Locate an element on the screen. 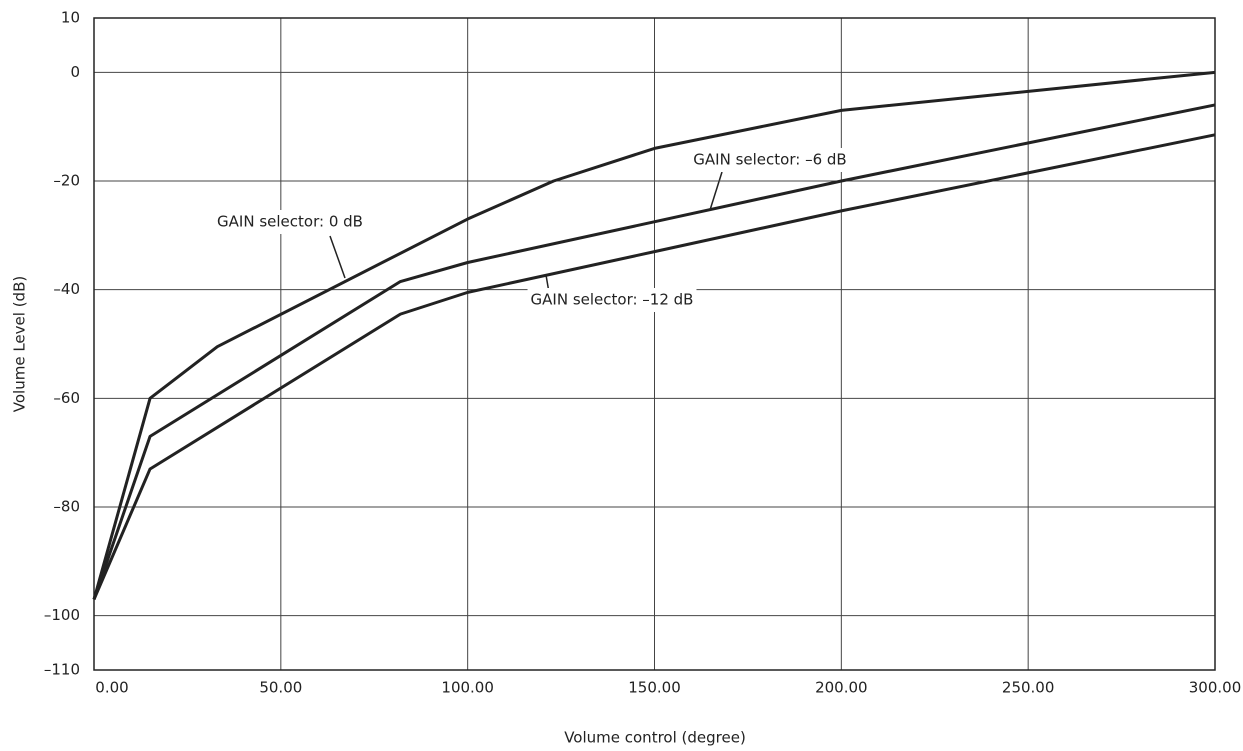 The image size is (1243, 751). y-tick-label: 0 is located at coordinates (75, 72).